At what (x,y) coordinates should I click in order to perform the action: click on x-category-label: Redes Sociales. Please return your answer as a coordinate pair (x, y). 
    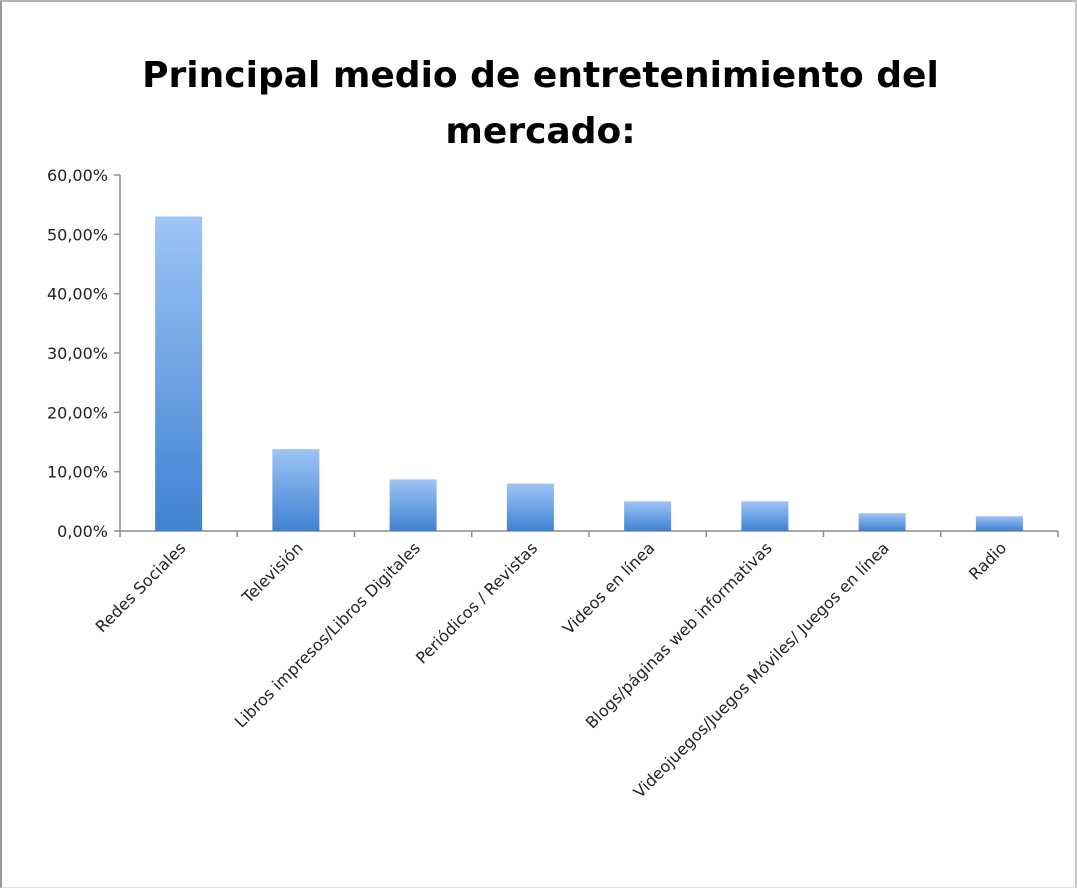
    Looking at the image, I should click on (141, 587).